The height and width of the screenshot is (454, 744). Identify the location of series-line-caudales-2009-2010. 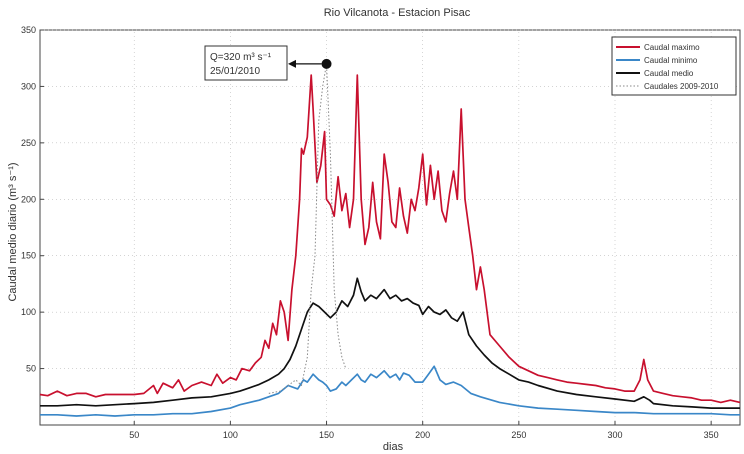
(307, 228).